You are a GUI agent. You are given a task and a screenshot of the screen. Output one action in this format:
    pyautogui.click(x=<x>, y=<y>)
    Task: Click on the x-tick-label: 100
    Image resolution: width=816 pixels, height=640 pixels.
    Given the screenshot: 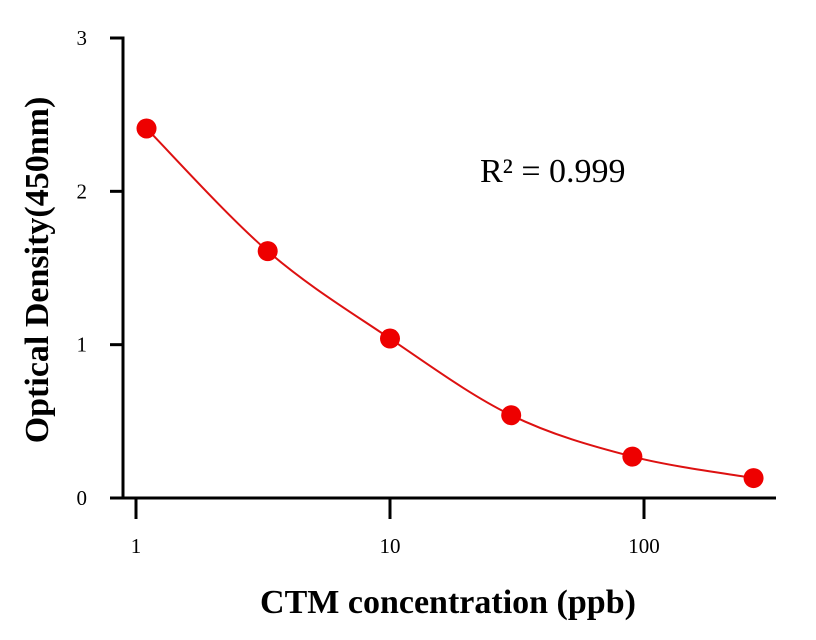 What is the action you would take?
    pyautogui.click(x=644, y=546)
    